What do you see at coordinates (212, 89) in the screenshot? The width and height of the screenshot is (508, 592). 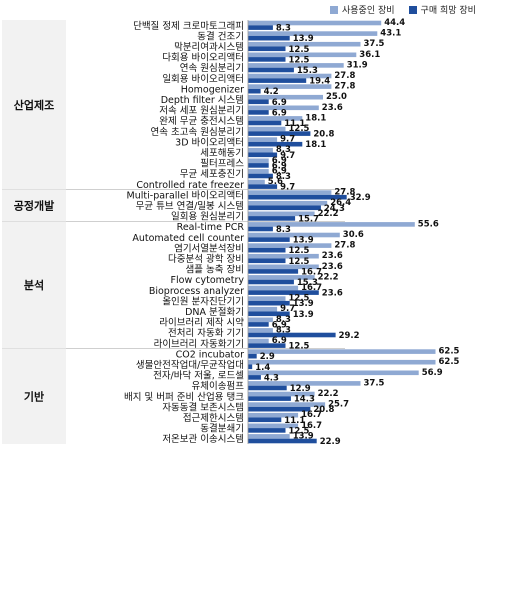 I see `category-label: Homogenizer` at bounding box center [212, 89].